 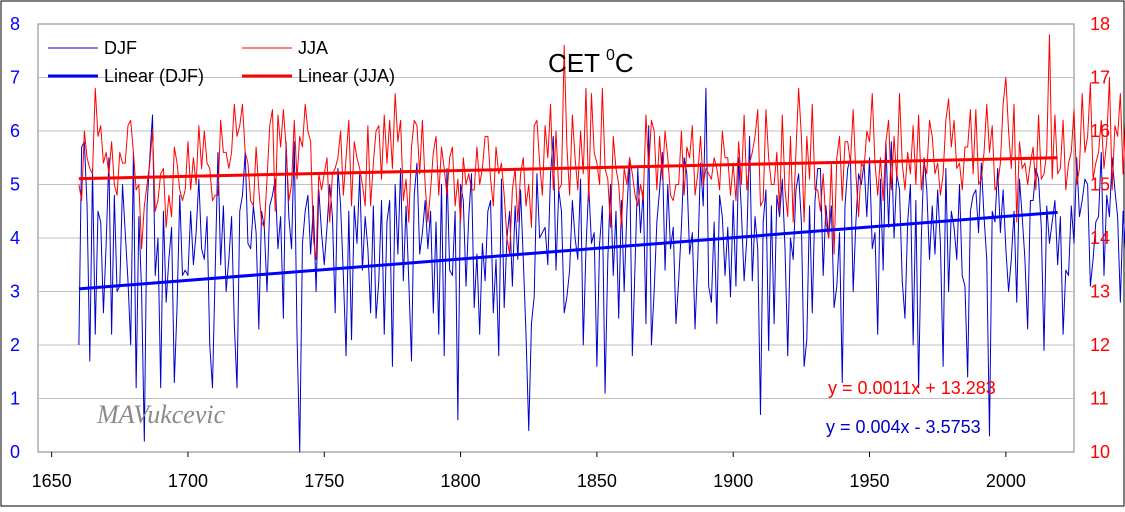 I want to click on y-right-tick-label: 18, so click(x=1100, y=24).